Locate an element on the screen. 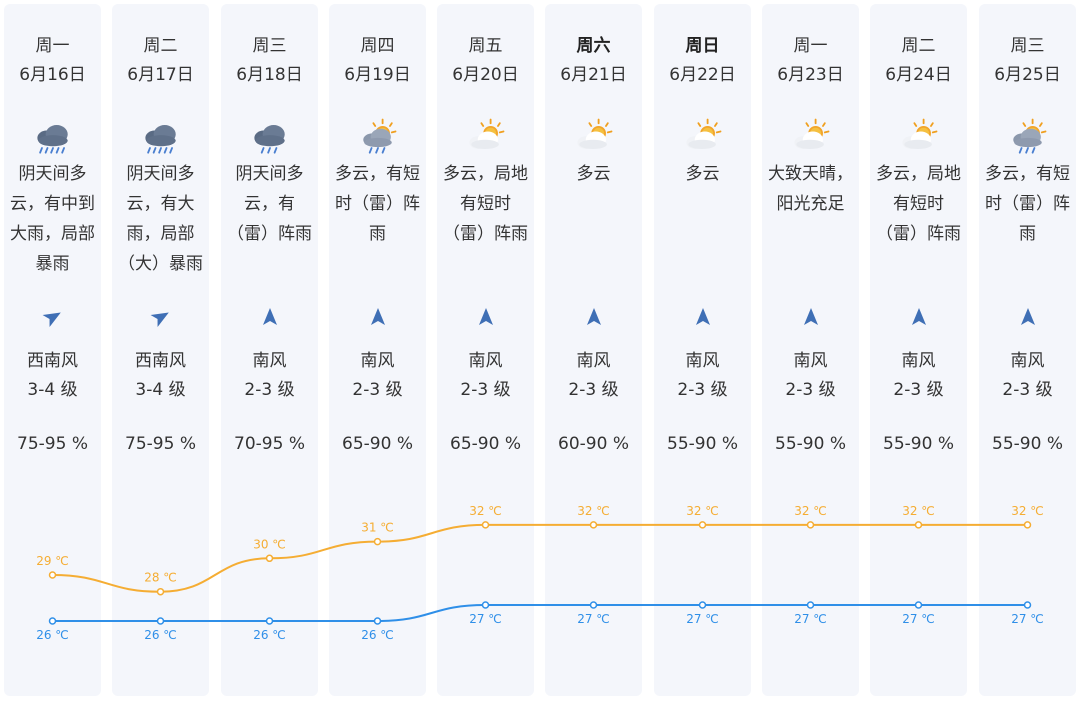 The image size is (1080, 704). day-column: 周日 6月22日多云南风 2-3 级 55-90 % is located at coordinates (702, 350).